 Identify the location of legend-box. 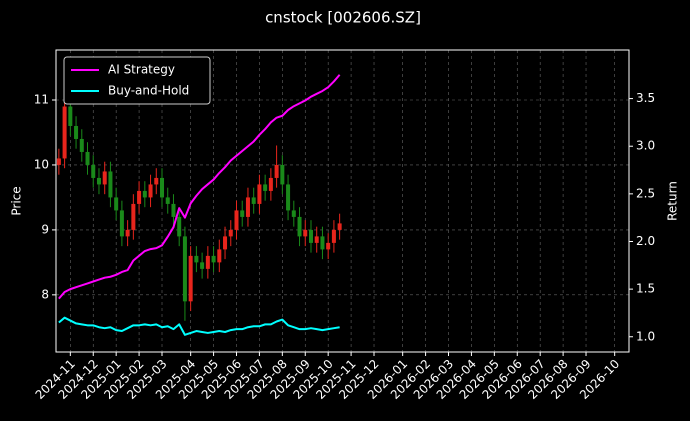
(137, 80).